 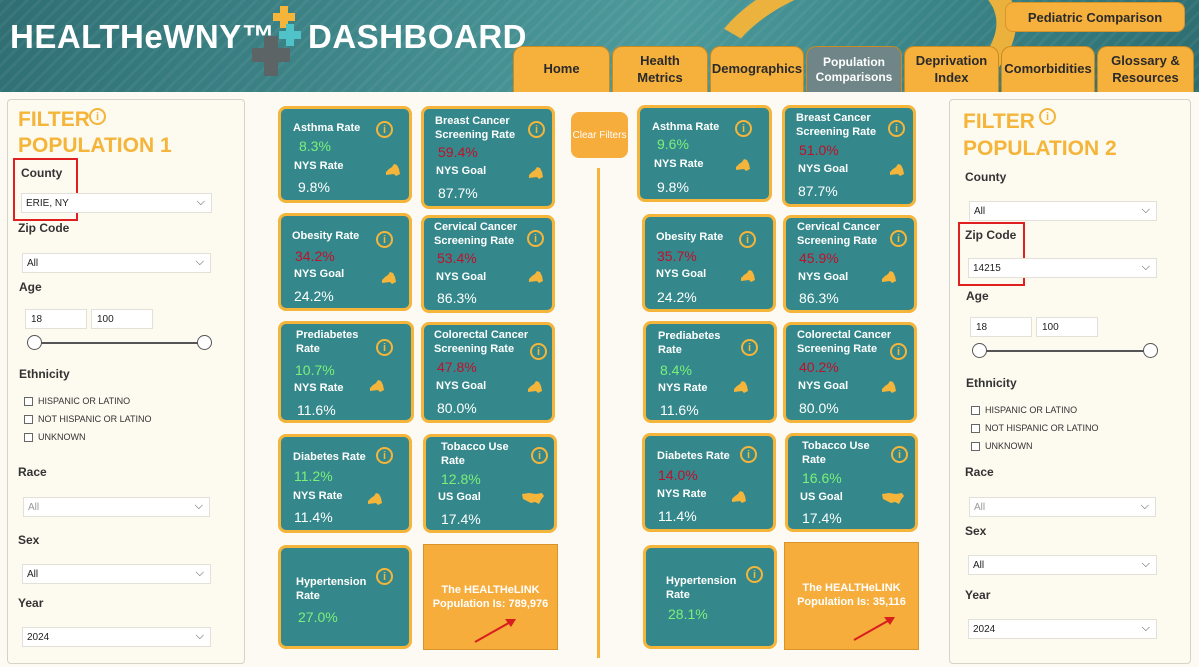 I want to click on ethnicity-option-label: HISPANIC OR LATINO, so click(x=84, y=401).